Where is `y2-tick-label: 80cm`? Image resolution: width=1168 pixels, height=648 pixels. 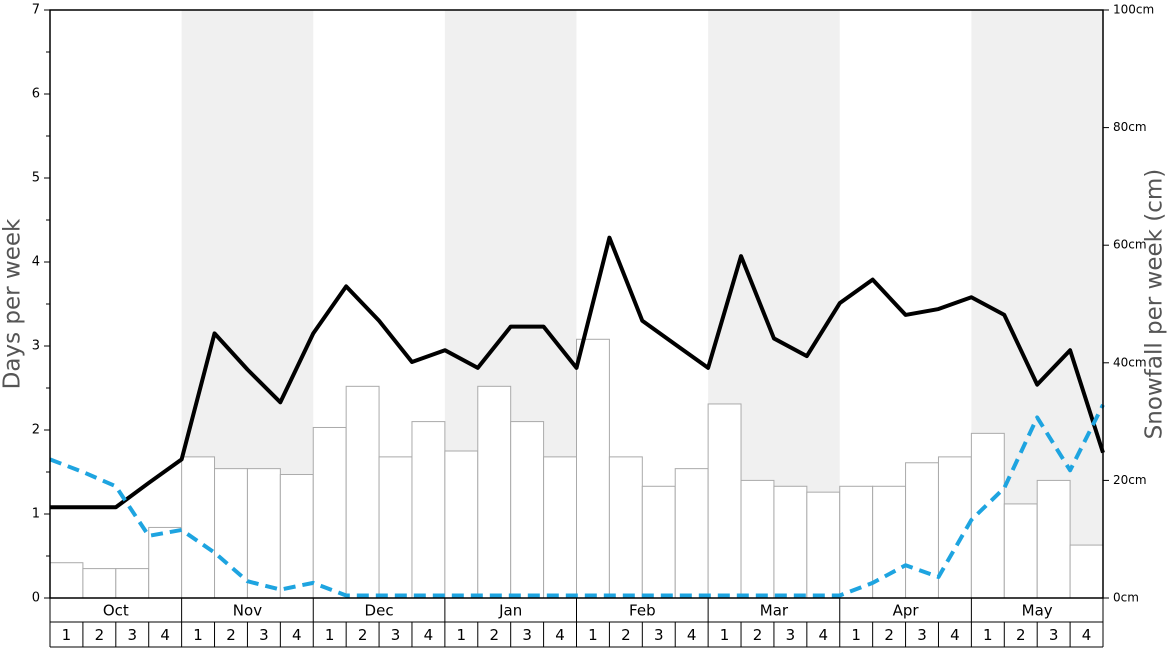 y2-tick-label: 80cm is located at coordinates (1130, 127).